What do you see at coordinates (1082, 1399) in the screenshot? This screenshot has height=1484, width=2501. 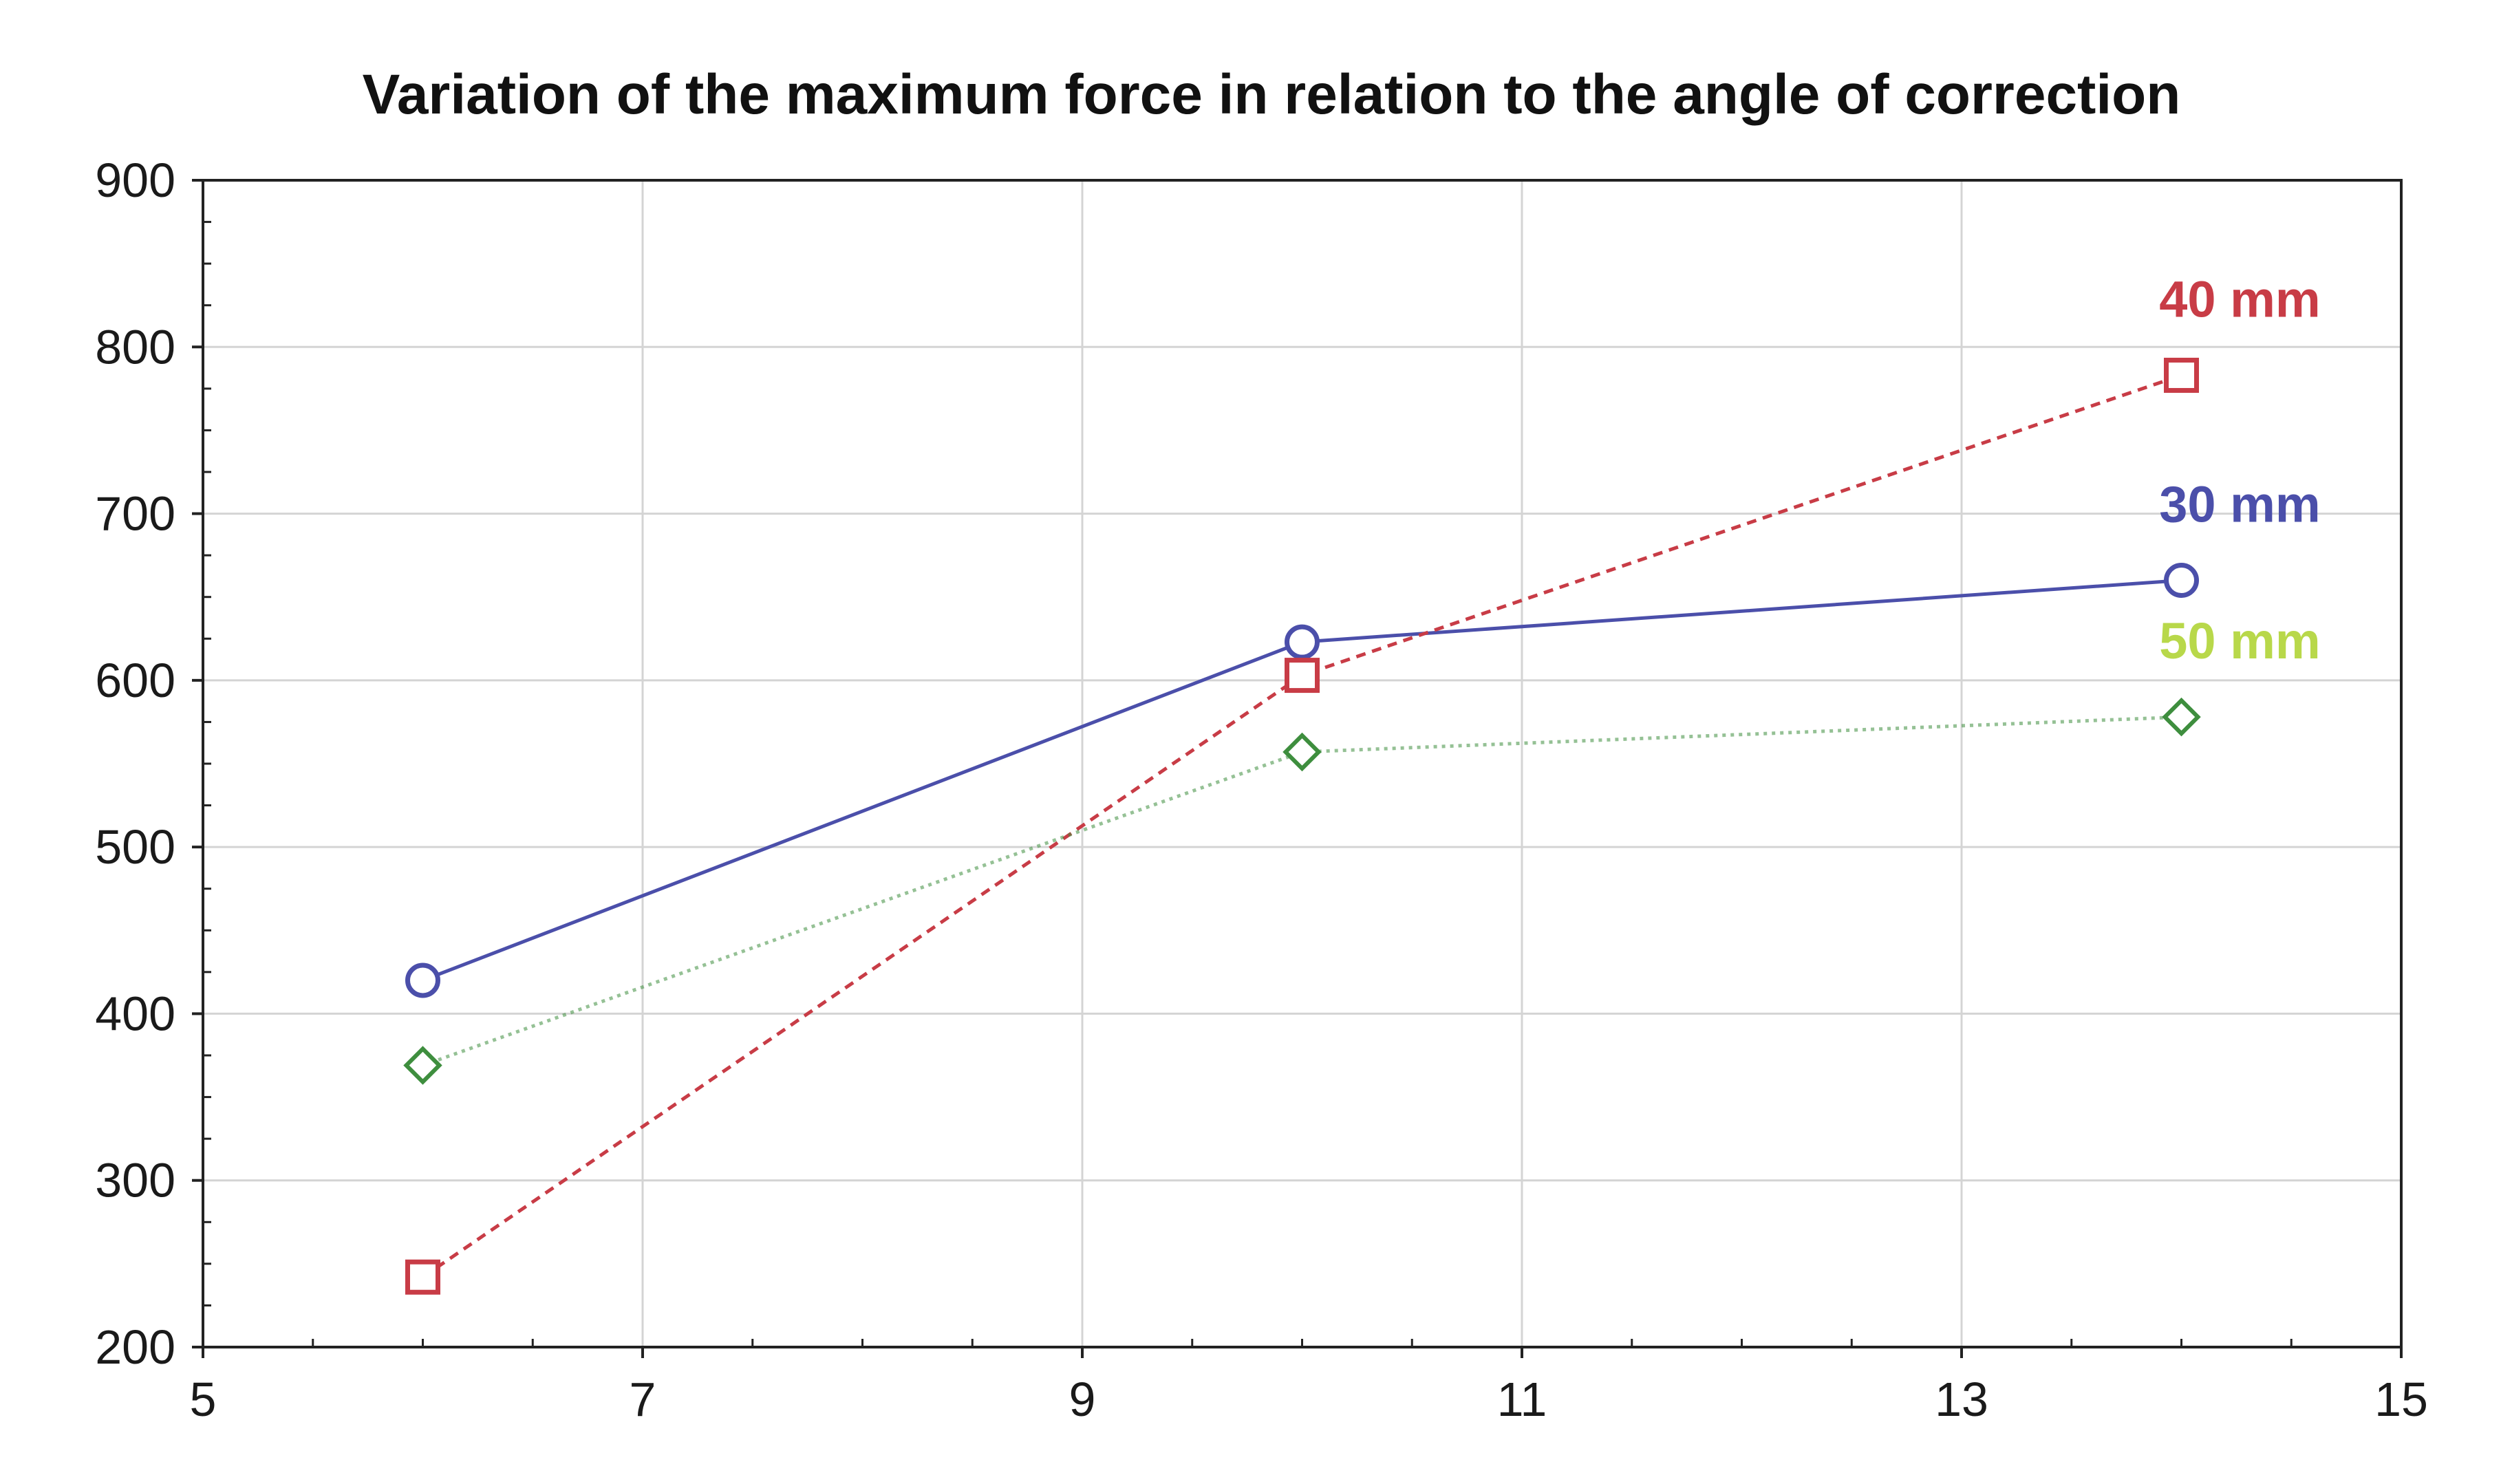 I see `x-tick-label: 9` at bounding box center [1082, 1399].